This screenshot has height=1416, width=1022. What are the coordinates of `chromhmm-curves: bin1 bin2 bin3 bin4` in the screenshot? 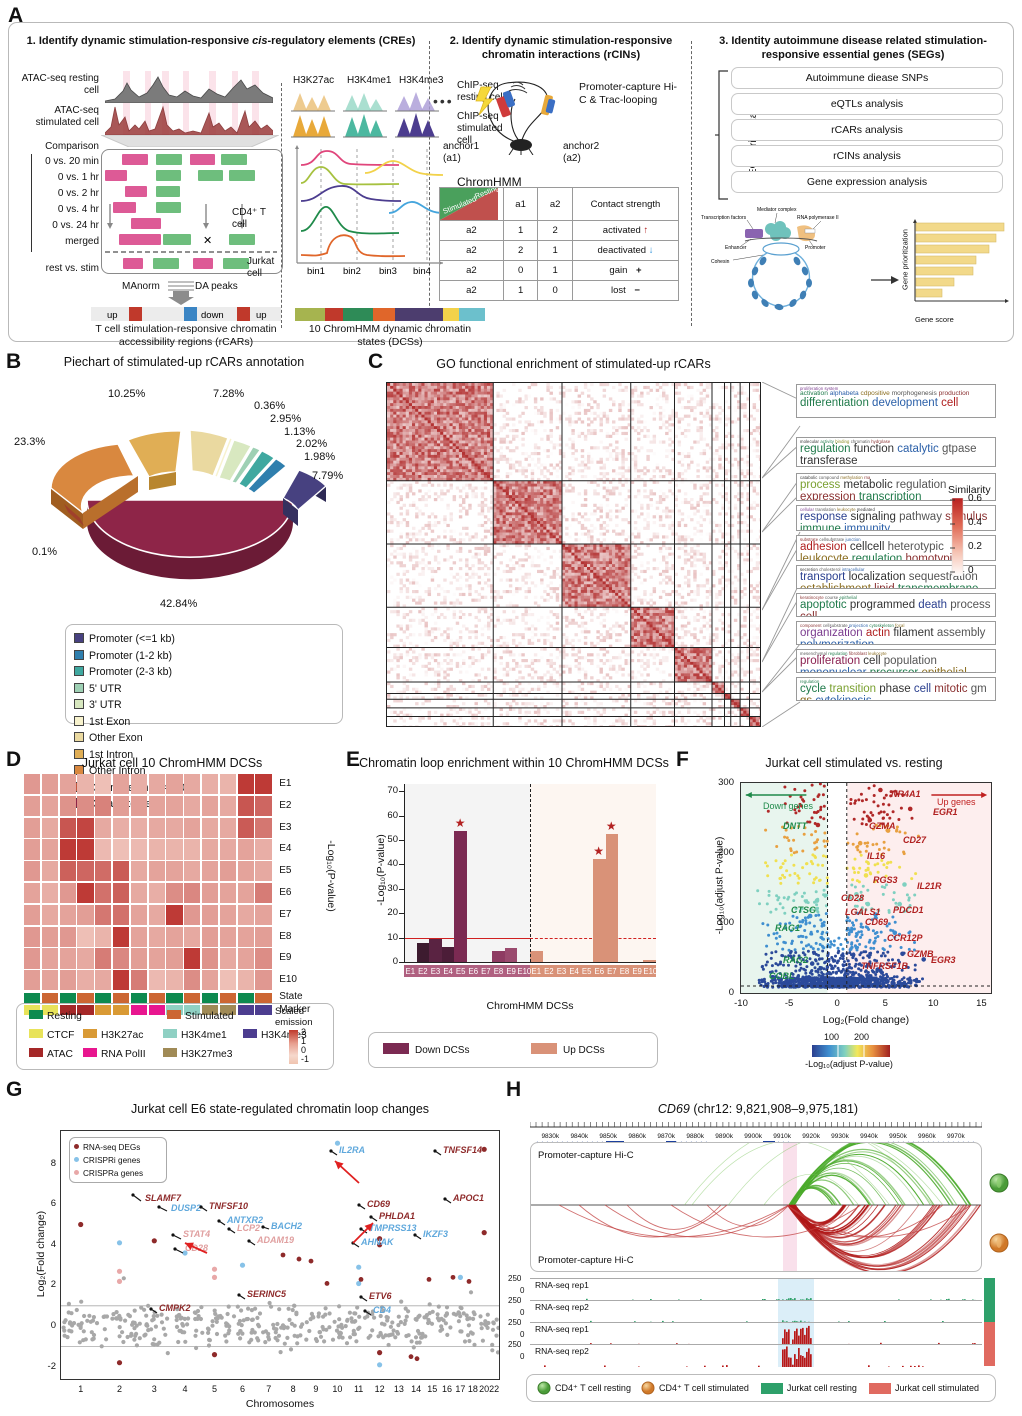 It's located at (369, 210).